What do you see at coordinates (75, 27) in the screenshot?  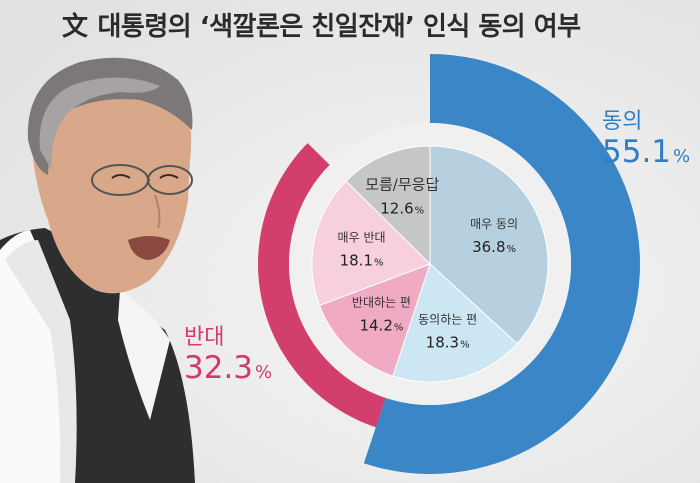 I see `title-mark: 文` at bounding box center [75, 27].